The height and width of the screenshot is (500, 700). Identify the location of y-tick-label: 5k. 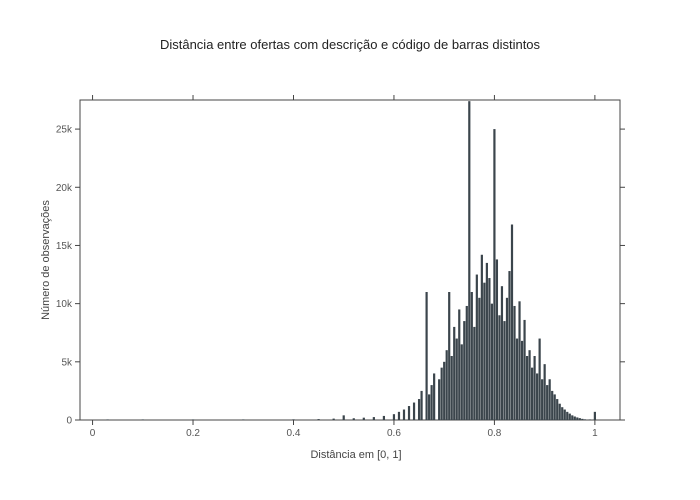
(67, 362).